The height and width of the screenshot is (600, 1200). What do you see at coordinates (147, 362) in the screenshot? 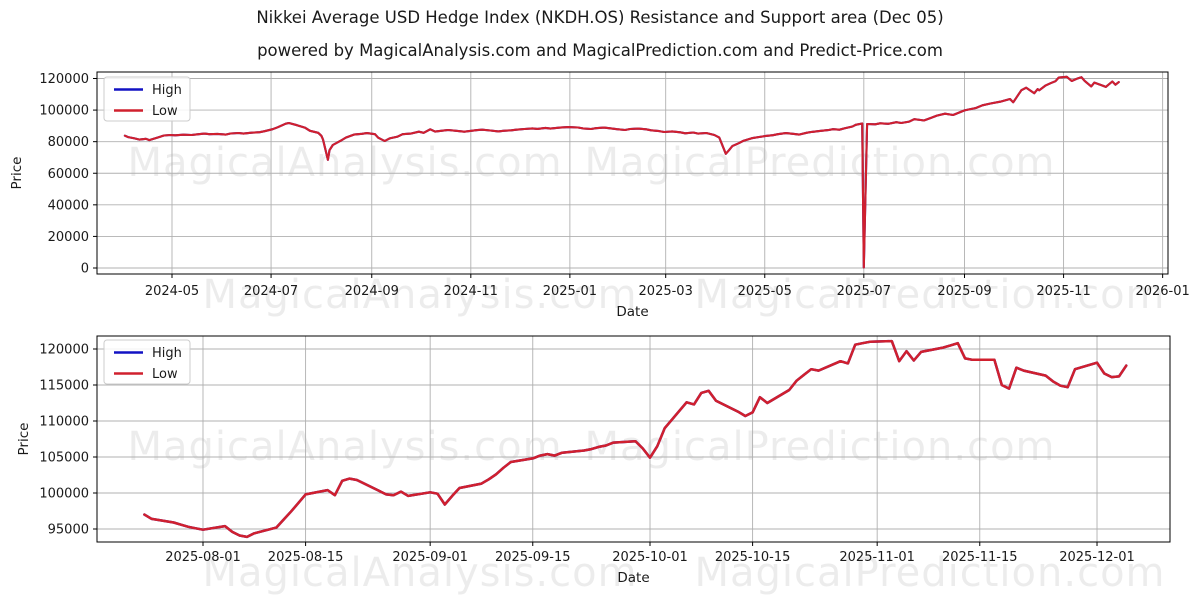
I see `detail-legend: High Low` at bounding box center [147, 362].